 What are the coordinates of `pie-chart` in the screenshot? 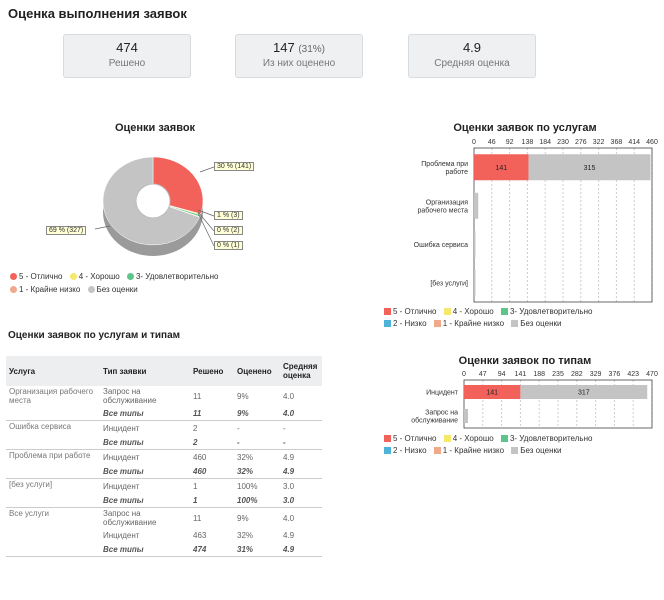 It's located at (153, 206).